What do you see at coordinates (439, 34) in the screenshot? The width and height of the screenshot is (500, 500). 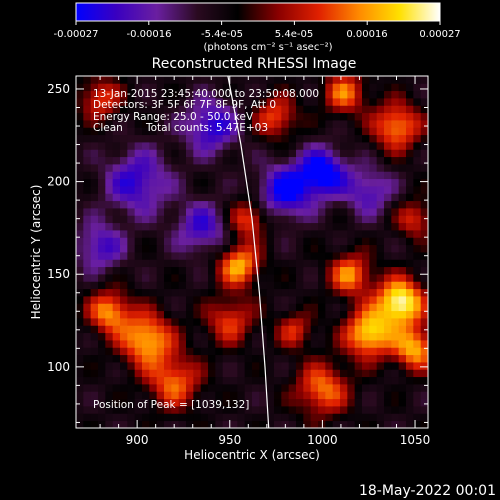 I see `colorbar-tick-label: 0.00027` at bounding box center [439, 34].